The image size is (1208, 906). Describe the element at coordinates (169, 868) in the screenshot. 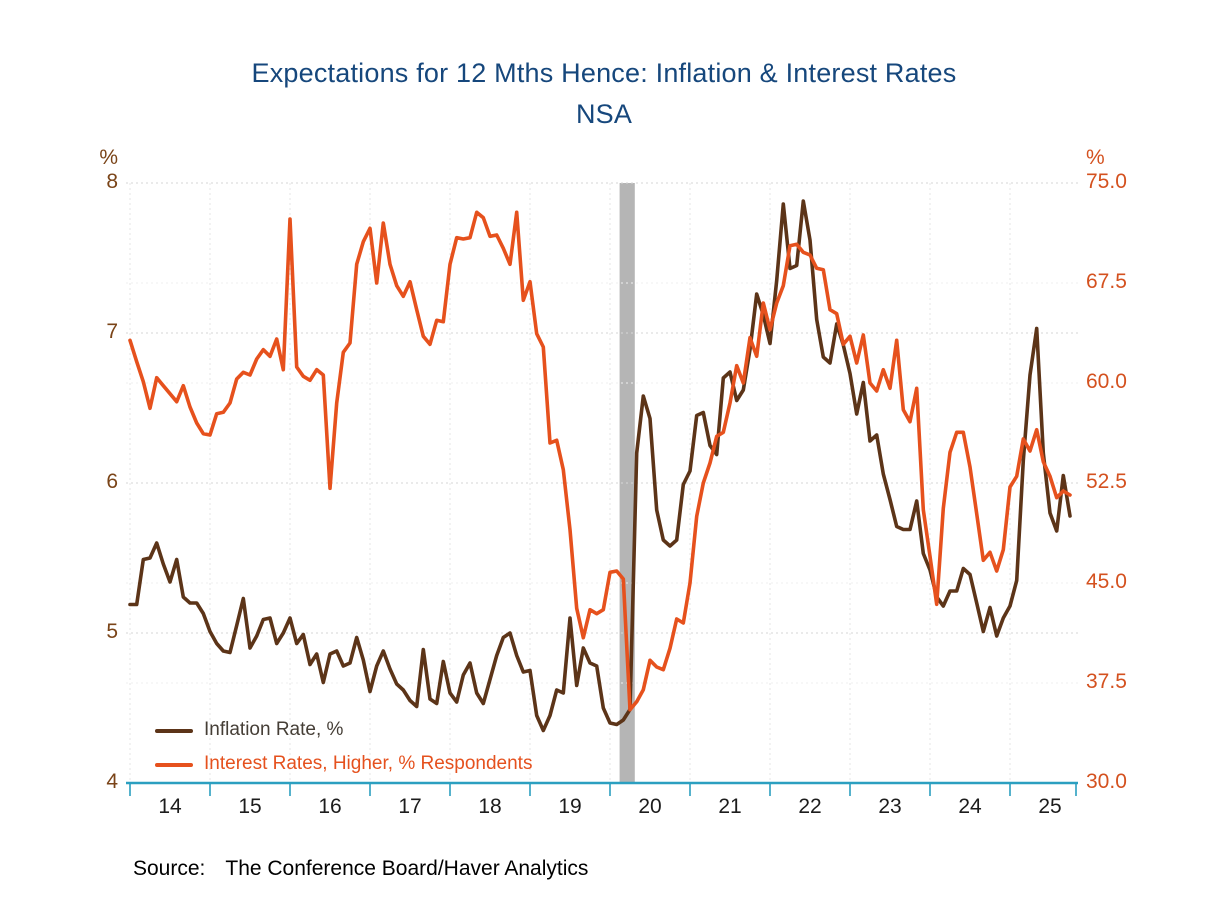

I see `source-label: Source:` at that location.